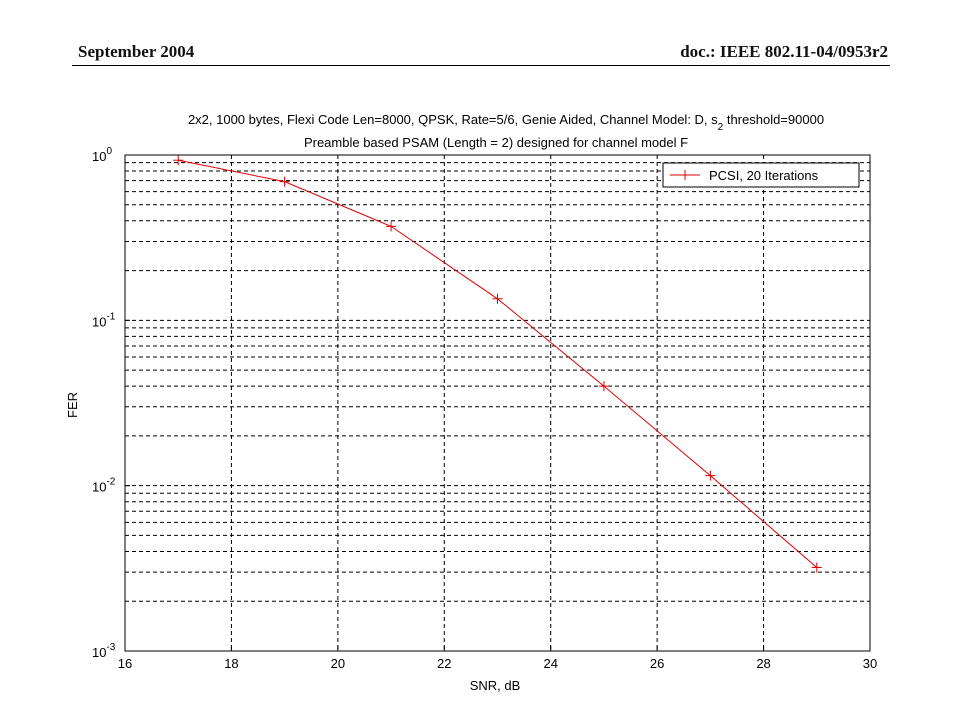 The height and width of the screenshot is (720, 960). I want to click on x-tick-label: 26, so click(657, 663).